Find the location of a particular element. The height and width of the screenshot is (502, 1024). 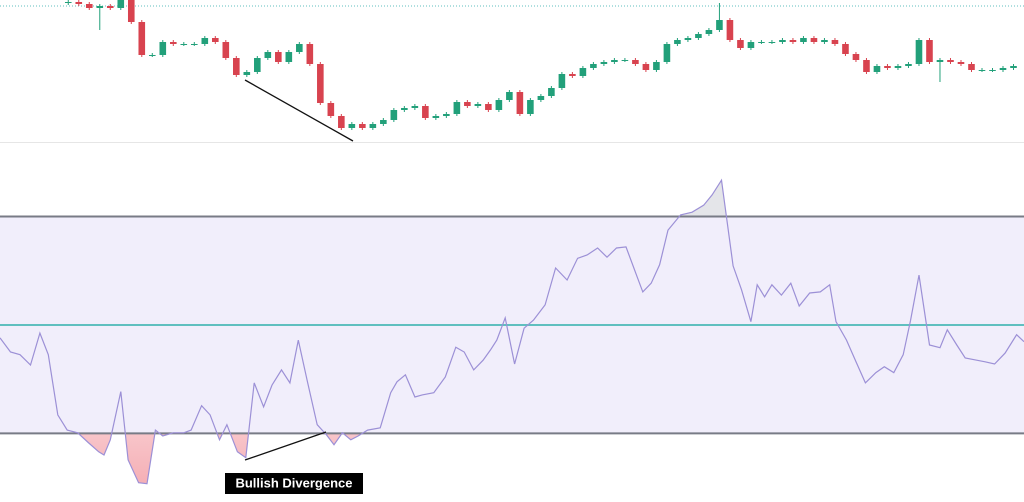

rsi-divergence-line is located at coordinates (285, 446).